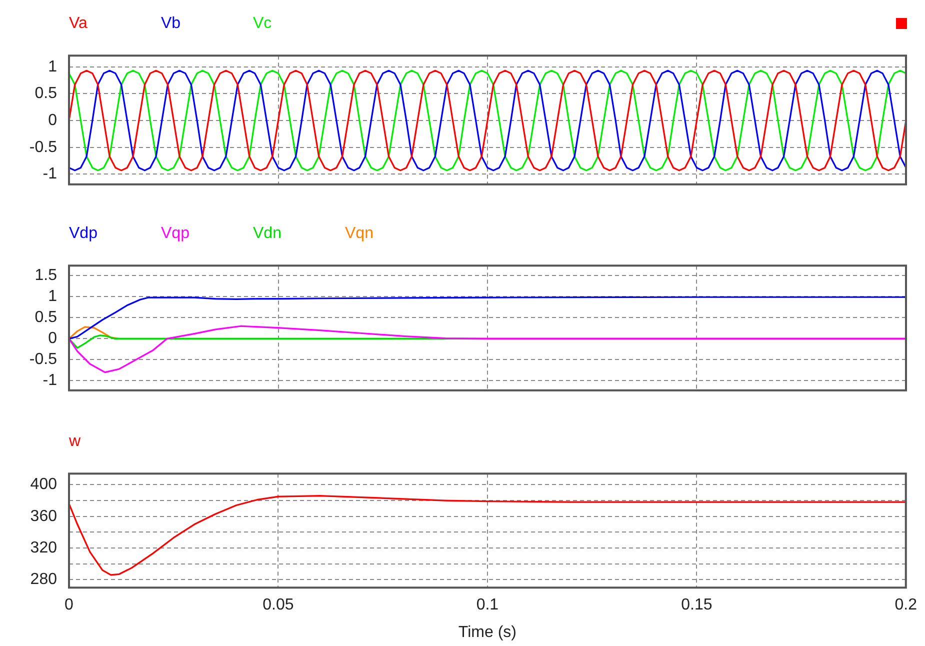 The image size is (925, 646). Describe the element at coordinates (263, 24) in the screenshot. I see `text: Vc` at that location.